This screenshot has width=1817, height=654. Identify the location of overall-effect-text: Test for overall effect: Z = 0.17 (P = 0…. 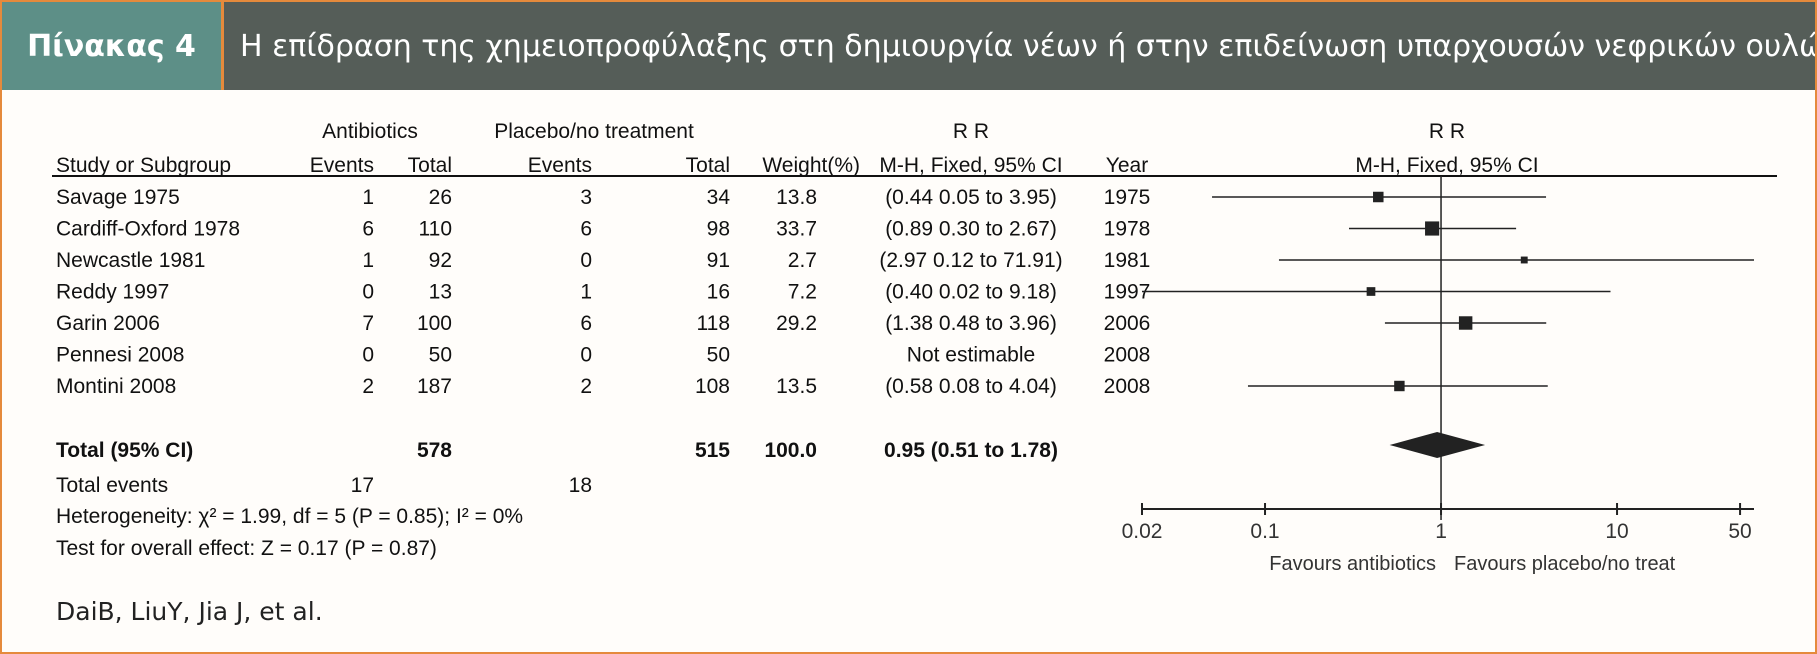
(246, 548).